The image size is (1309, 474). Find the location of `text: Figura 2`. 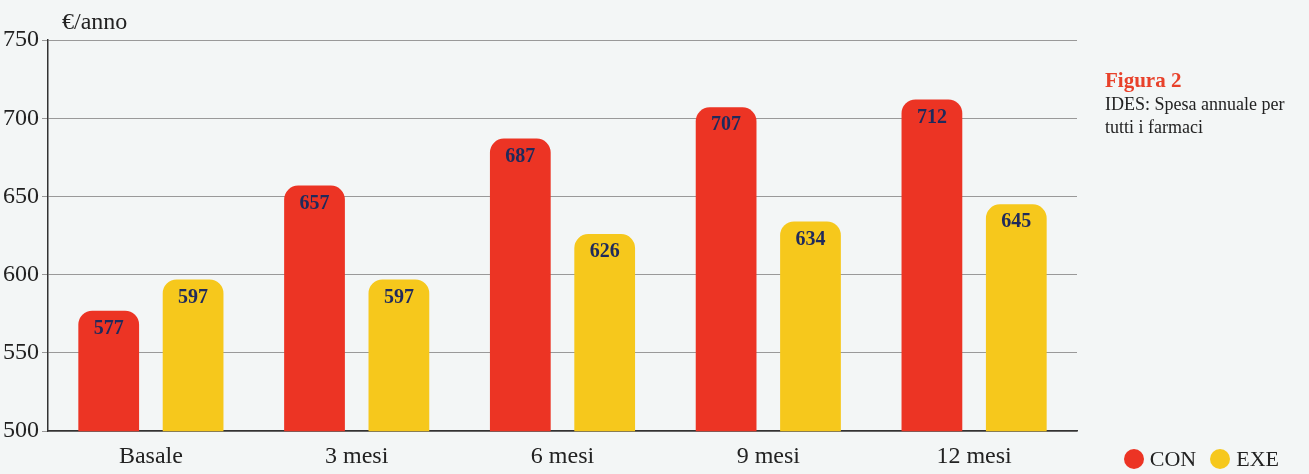

text: Figura 2 is located at coordinates (1144, 80).